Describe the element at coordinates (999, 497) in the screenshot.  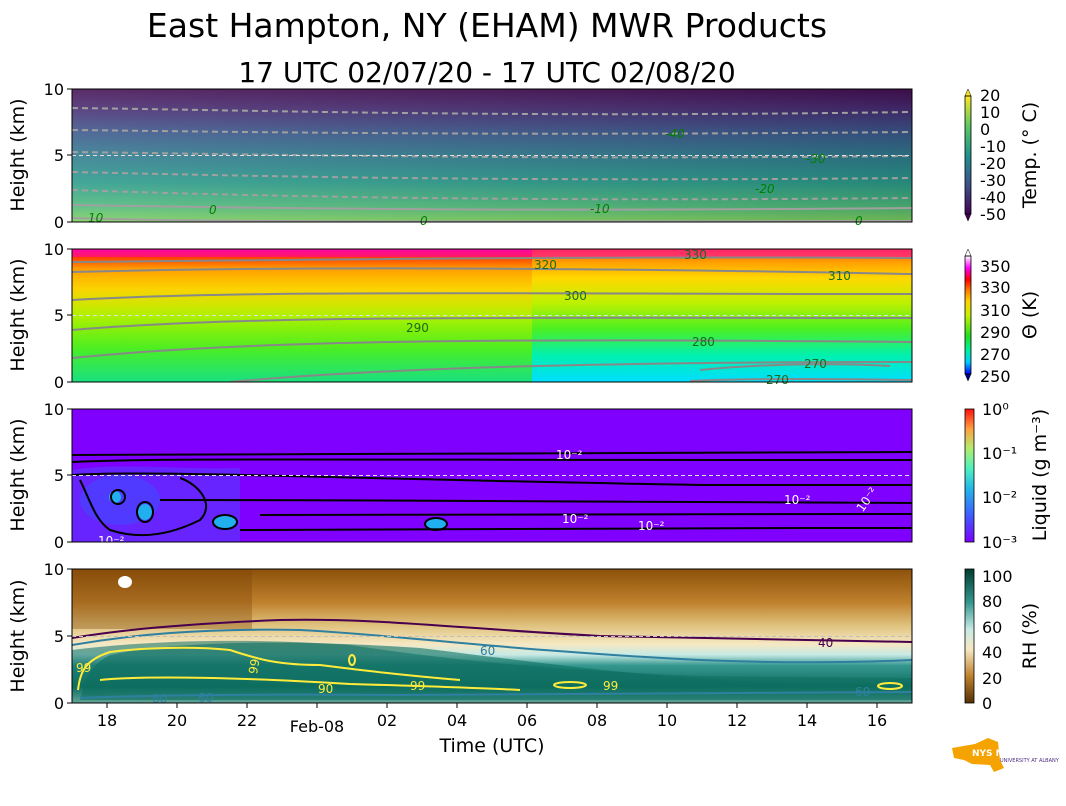
I see `svg-text: 10⁻²` at that location.